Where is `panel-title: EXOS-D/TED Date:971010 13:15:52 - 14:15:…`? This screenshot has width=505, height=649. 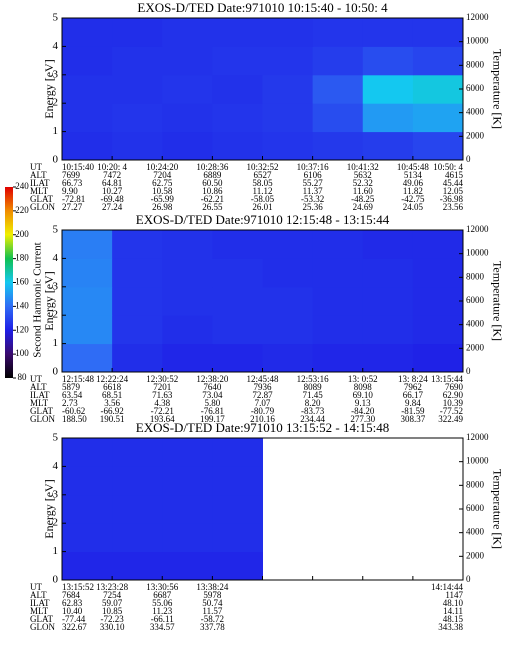
panel-title: EXOS-D/TED Date:971010 13:15:52 - 14:15:… is located at coordinates (262, 427).